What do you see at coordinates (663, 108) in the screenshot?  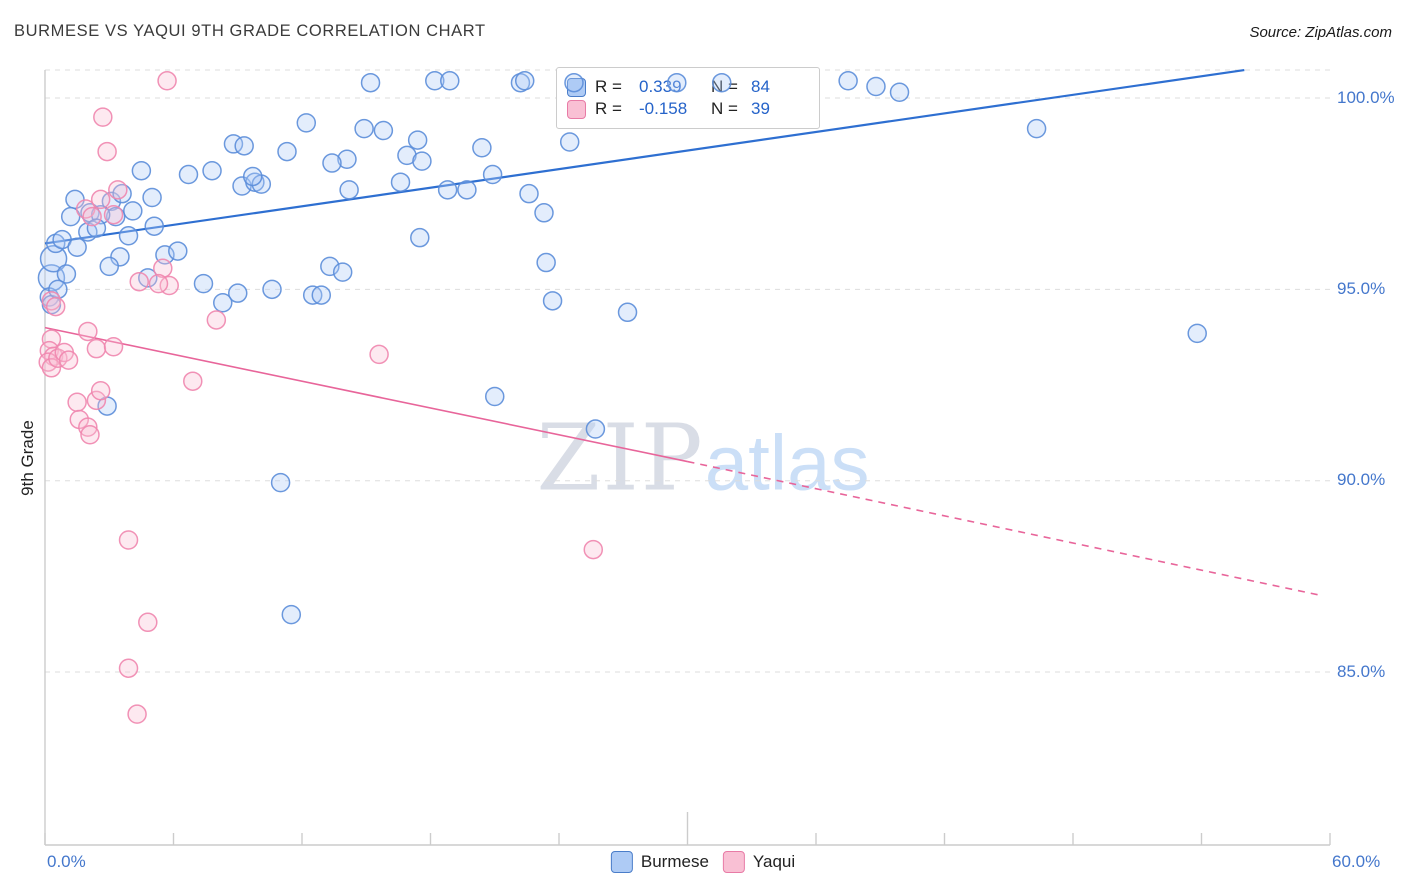 I see `r-value-yaqui: -0.158` at bounding box center [663, 108].